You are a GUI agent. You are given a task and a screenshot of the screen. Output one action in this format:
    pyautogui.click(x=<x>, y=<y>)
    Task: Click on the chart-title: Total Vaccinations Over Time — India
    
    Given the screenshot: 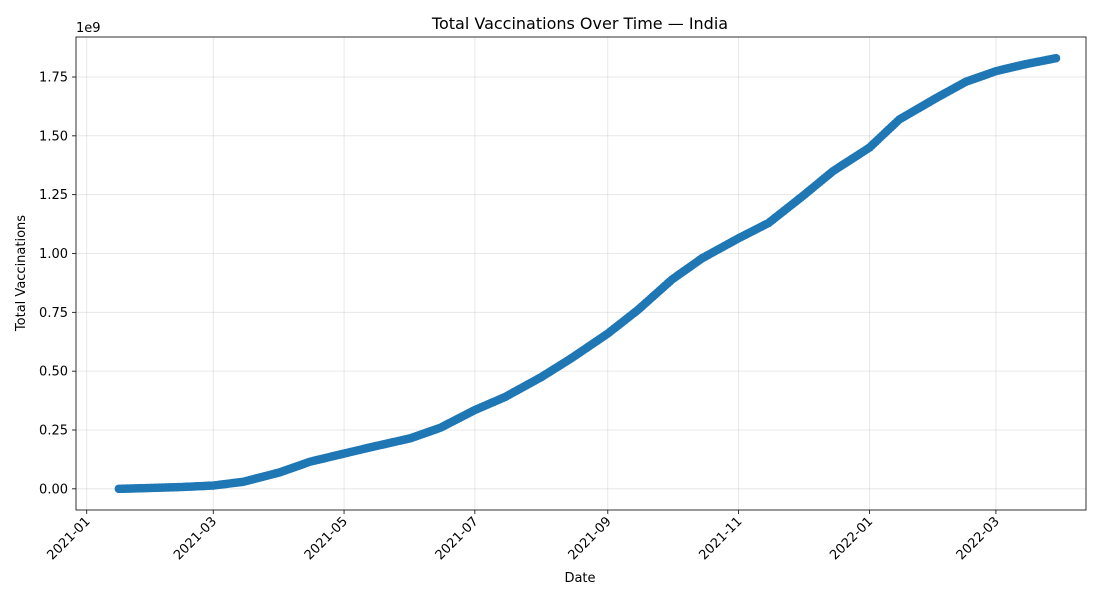 What is the action you would take?
    pyautogui.click(x=579, y=23)
    